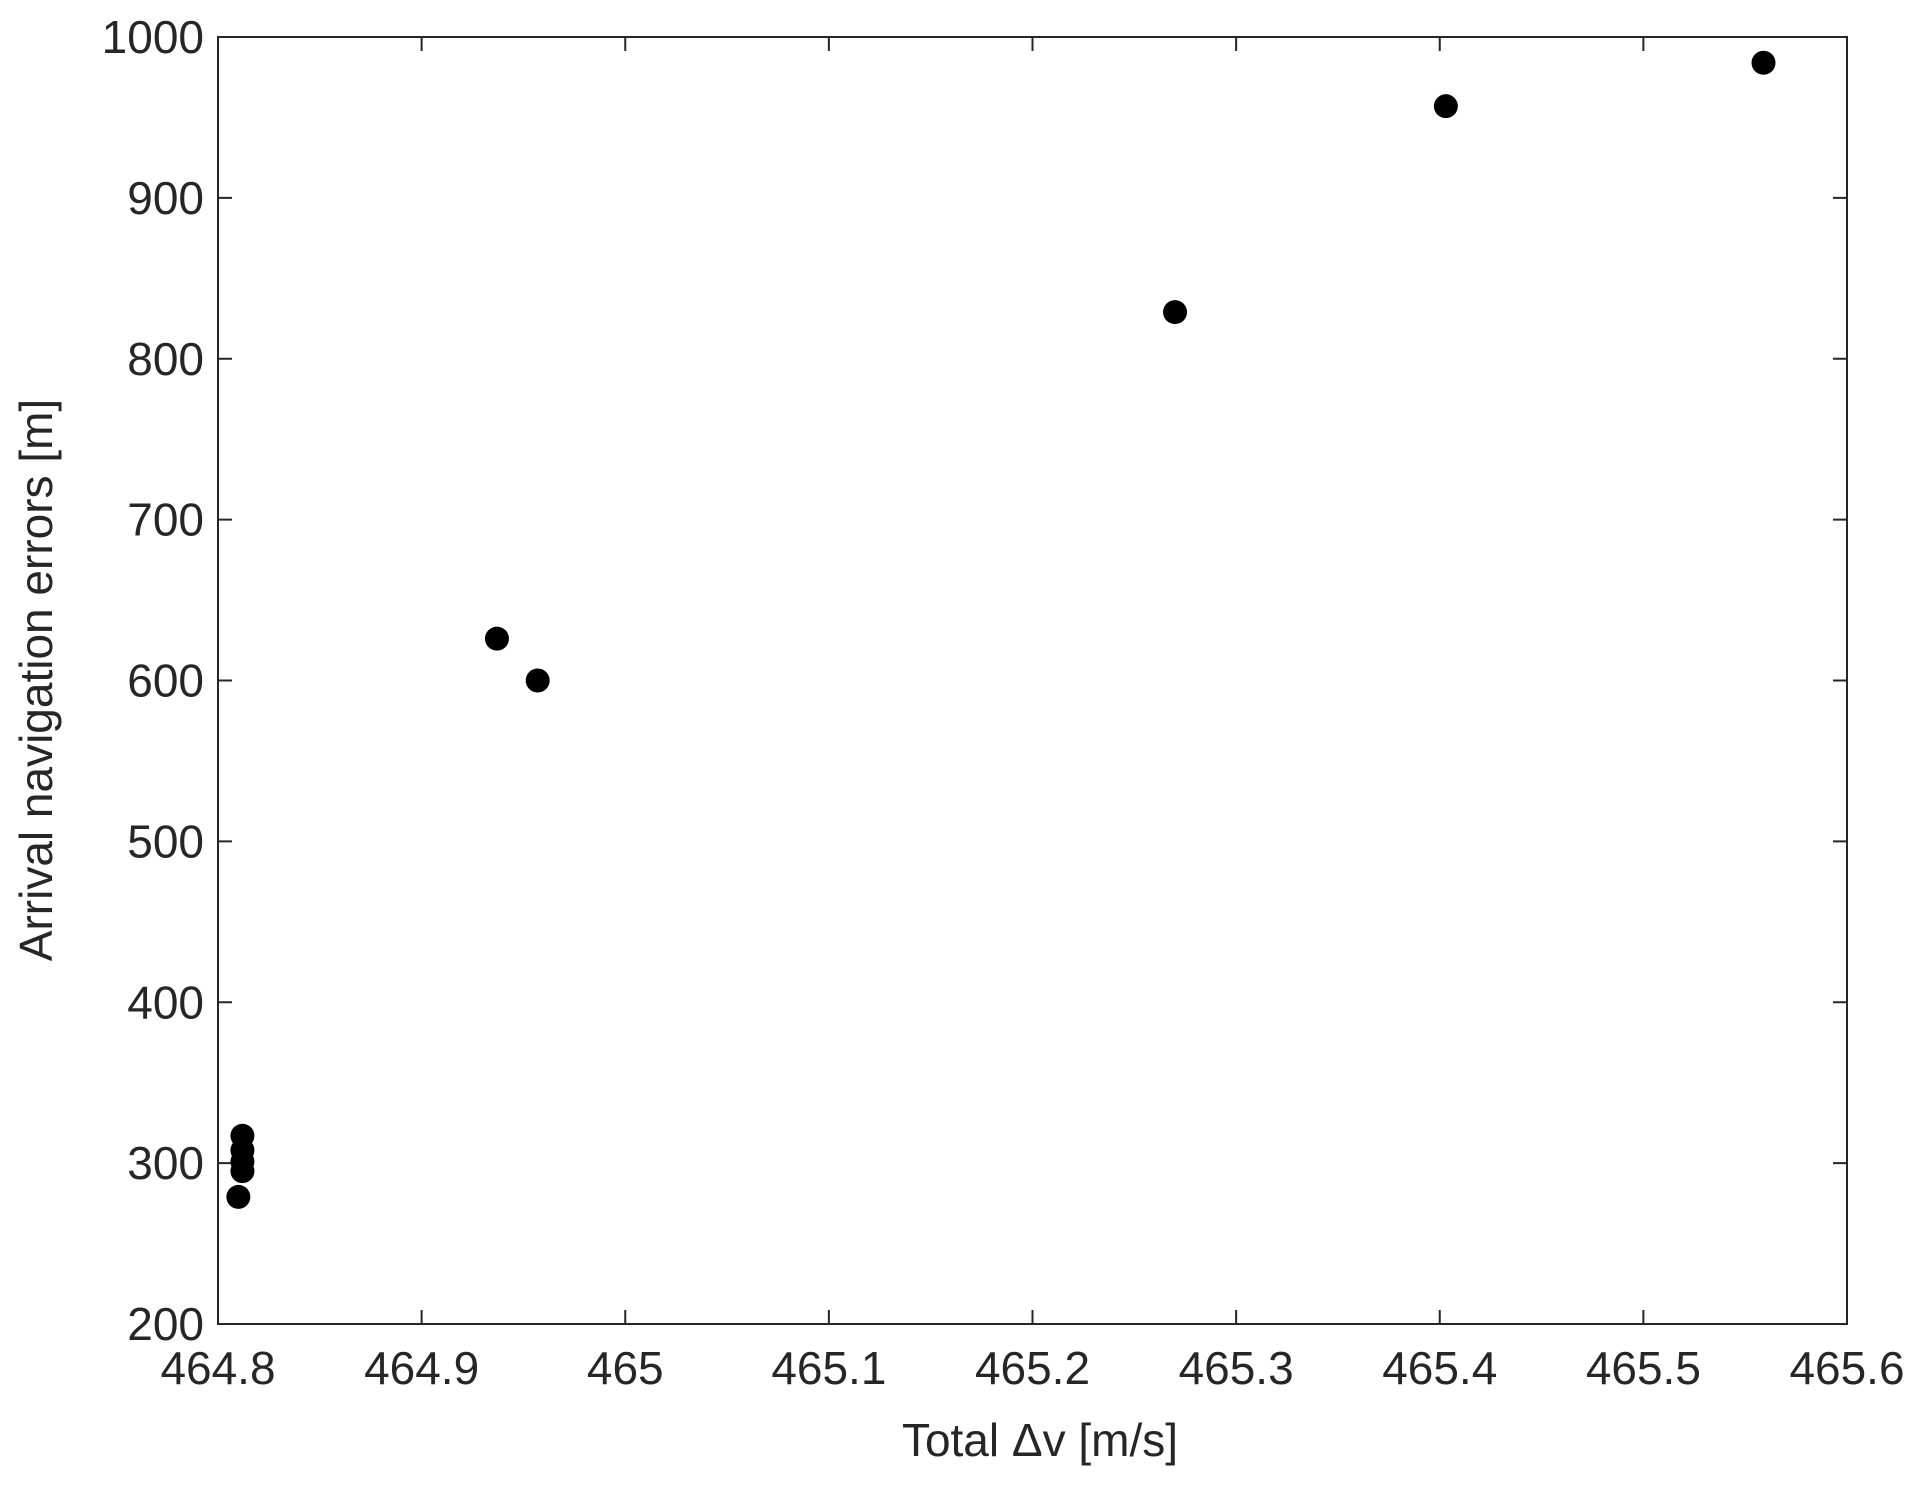 The width and height of the screenshot is (1924, 1498). What do you see at coordinates (1032, 1368) in the screenshot?
I see `x-tick-label: 465.2` at bounding box center [1032, 1368].